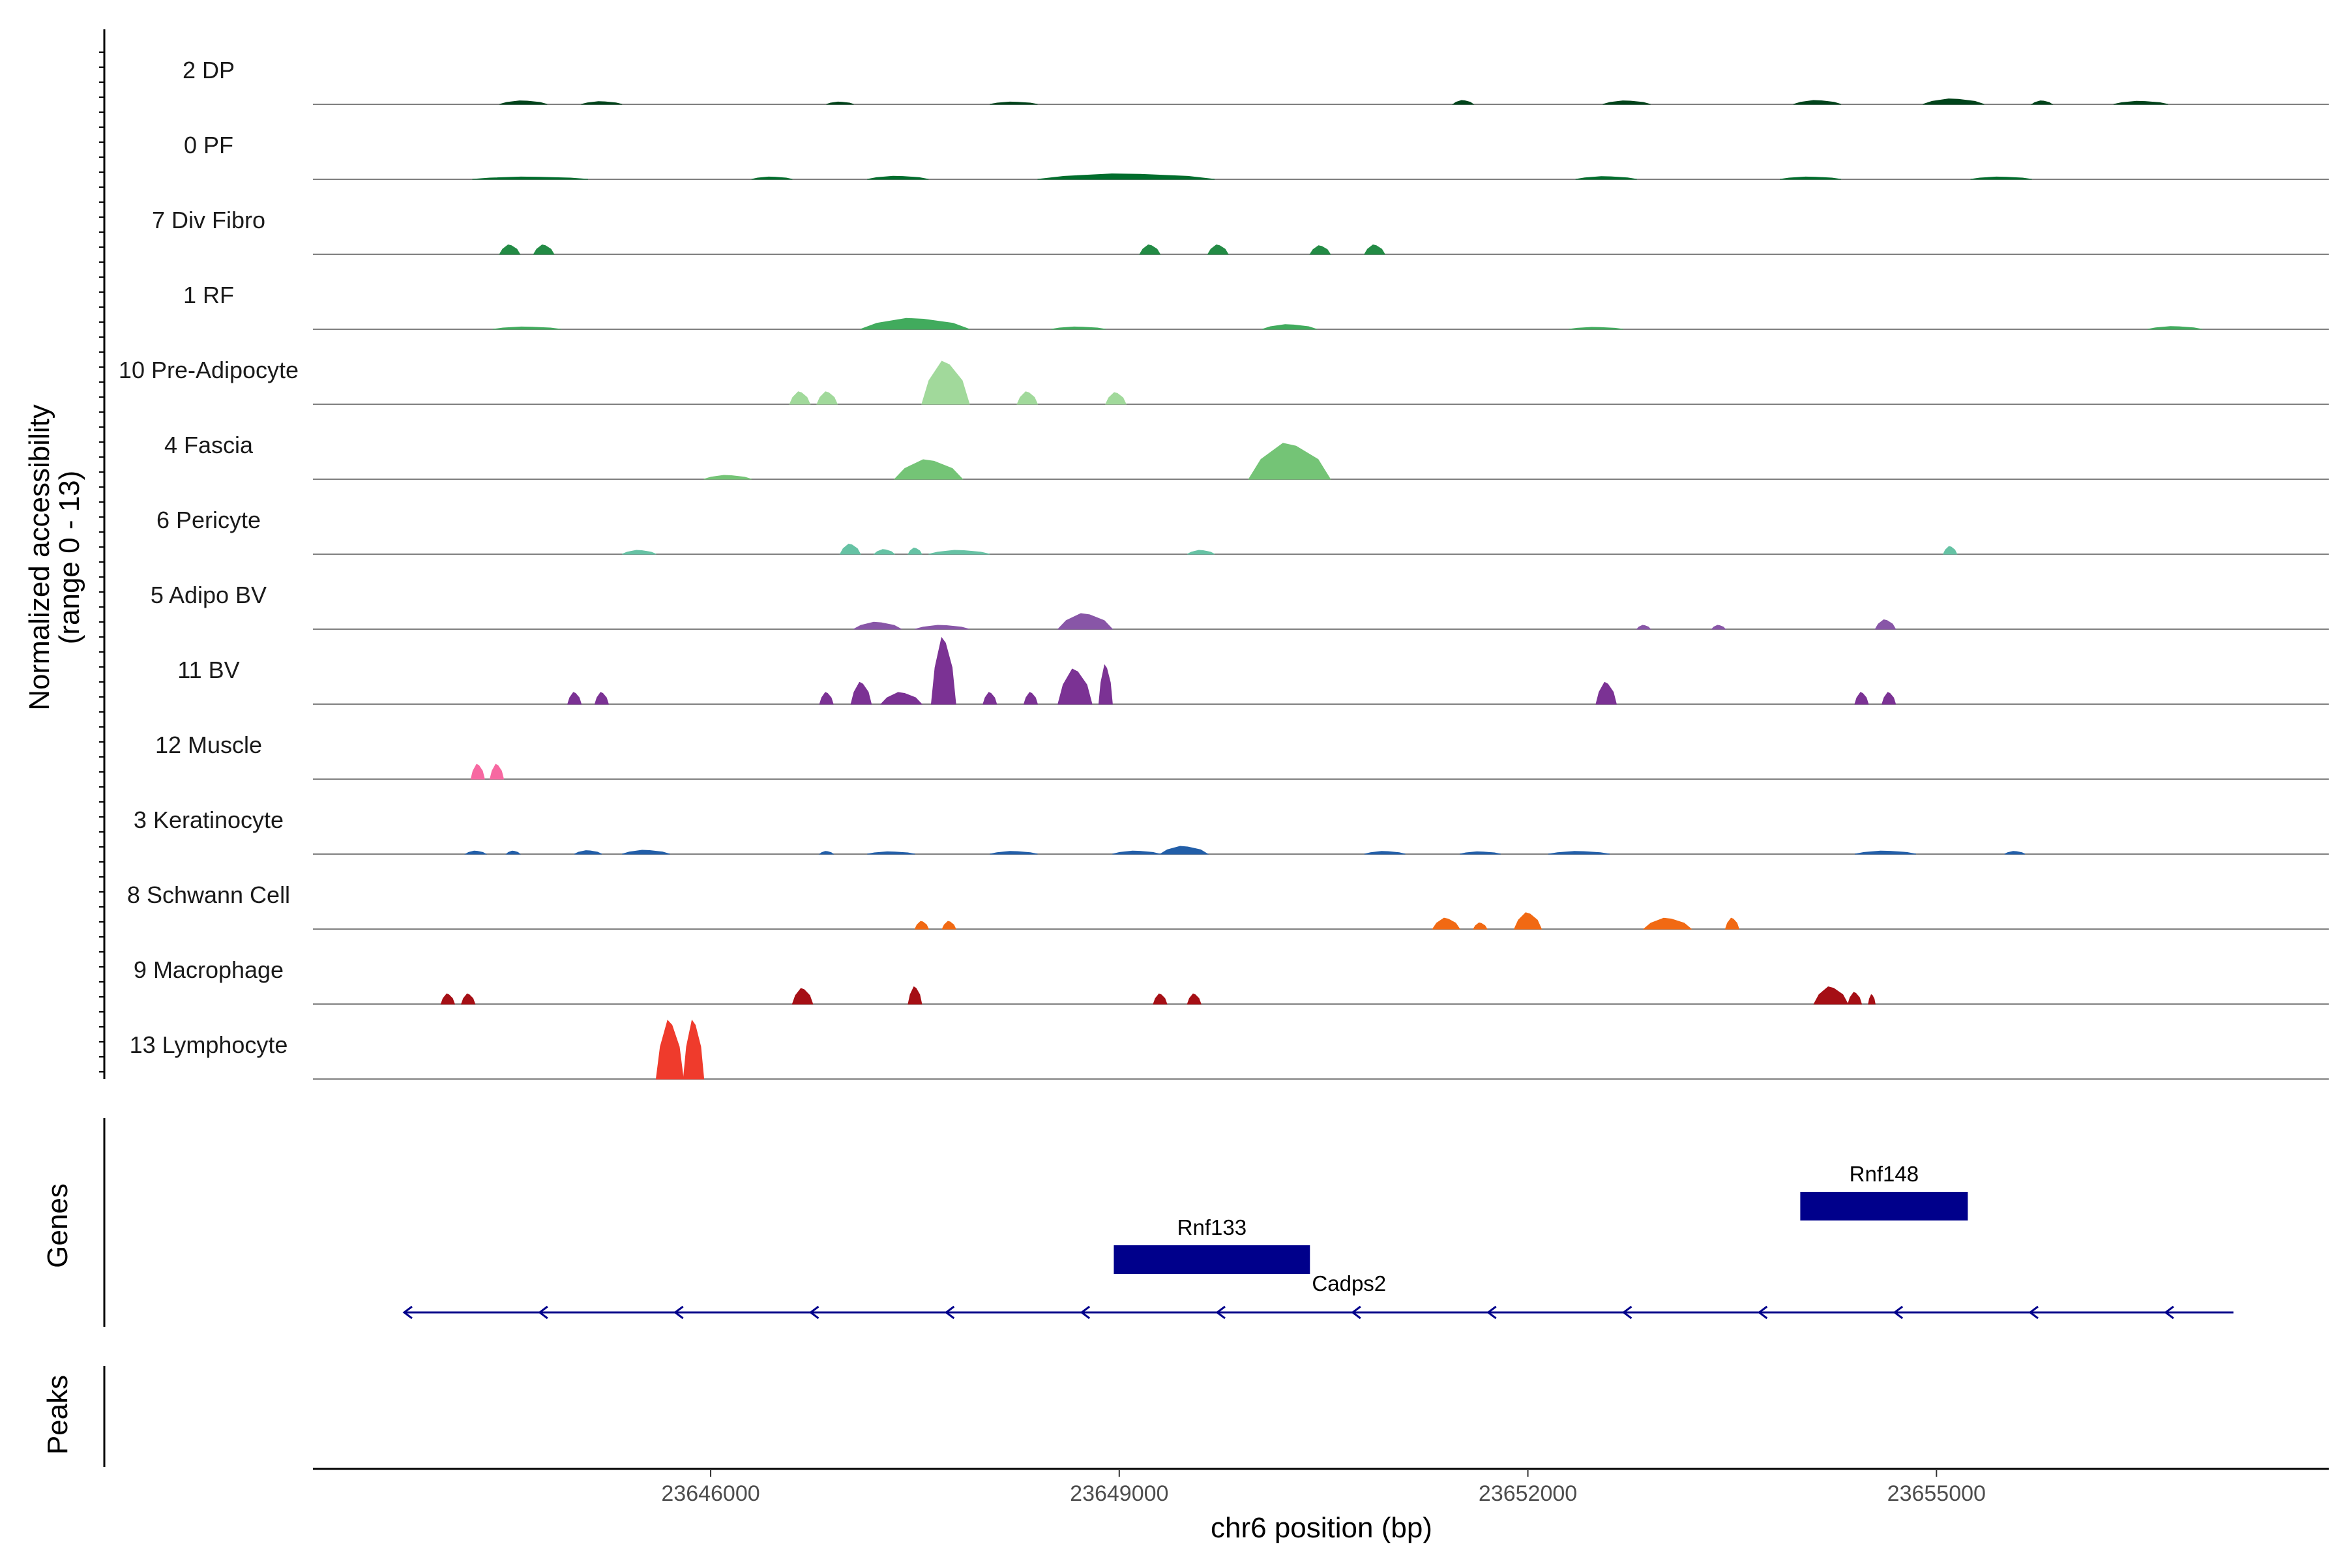 This screenshot has width=2347, height=1568. I want to click on track-2-dp: 2 DP, so click(1256, 81).